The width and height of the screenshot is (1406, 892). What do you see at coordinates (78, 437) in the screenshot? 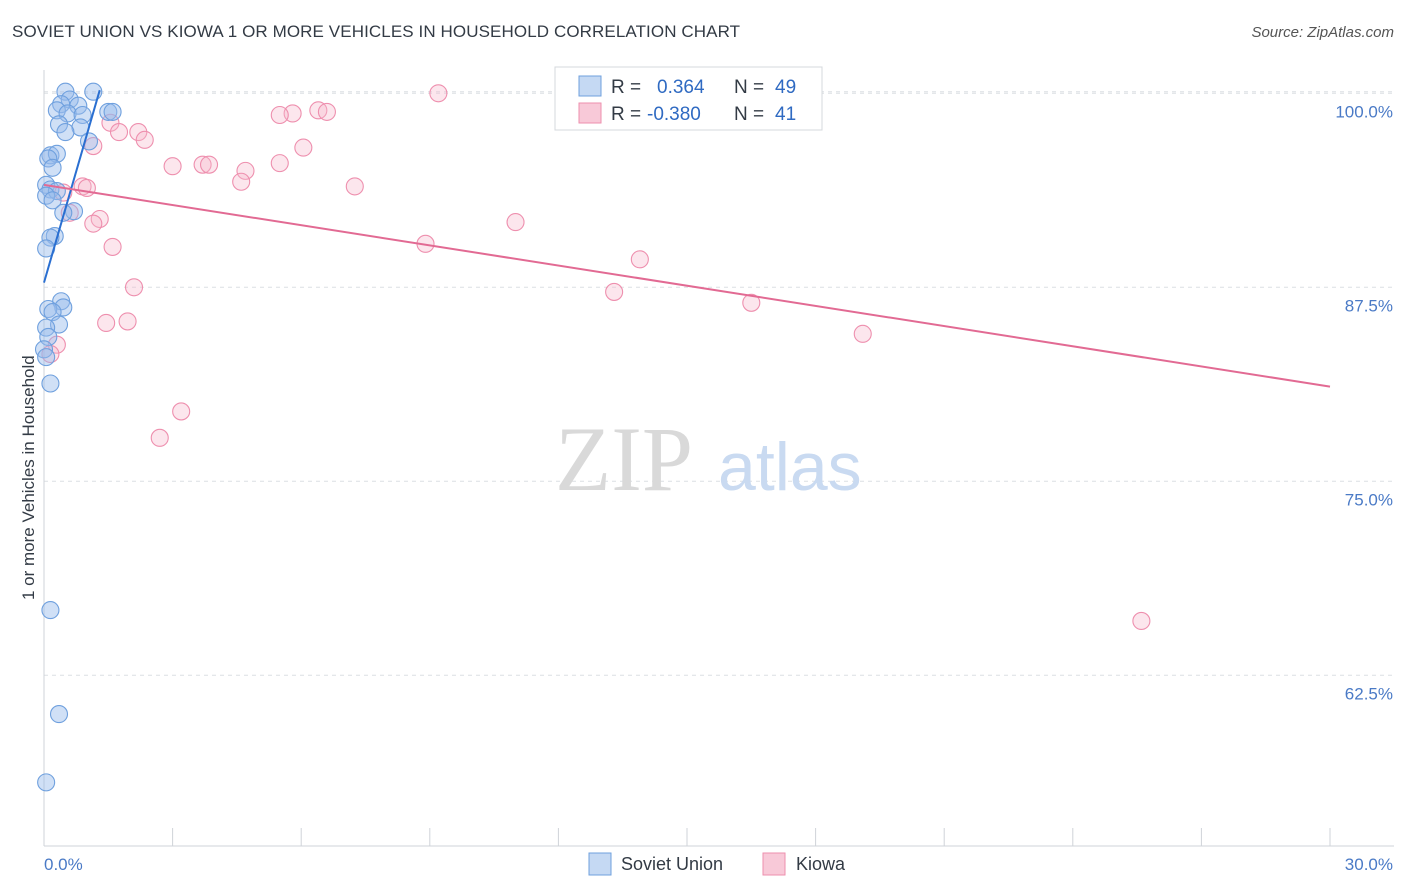
I see `soviet-union-points` at bounding box center [78, 437].